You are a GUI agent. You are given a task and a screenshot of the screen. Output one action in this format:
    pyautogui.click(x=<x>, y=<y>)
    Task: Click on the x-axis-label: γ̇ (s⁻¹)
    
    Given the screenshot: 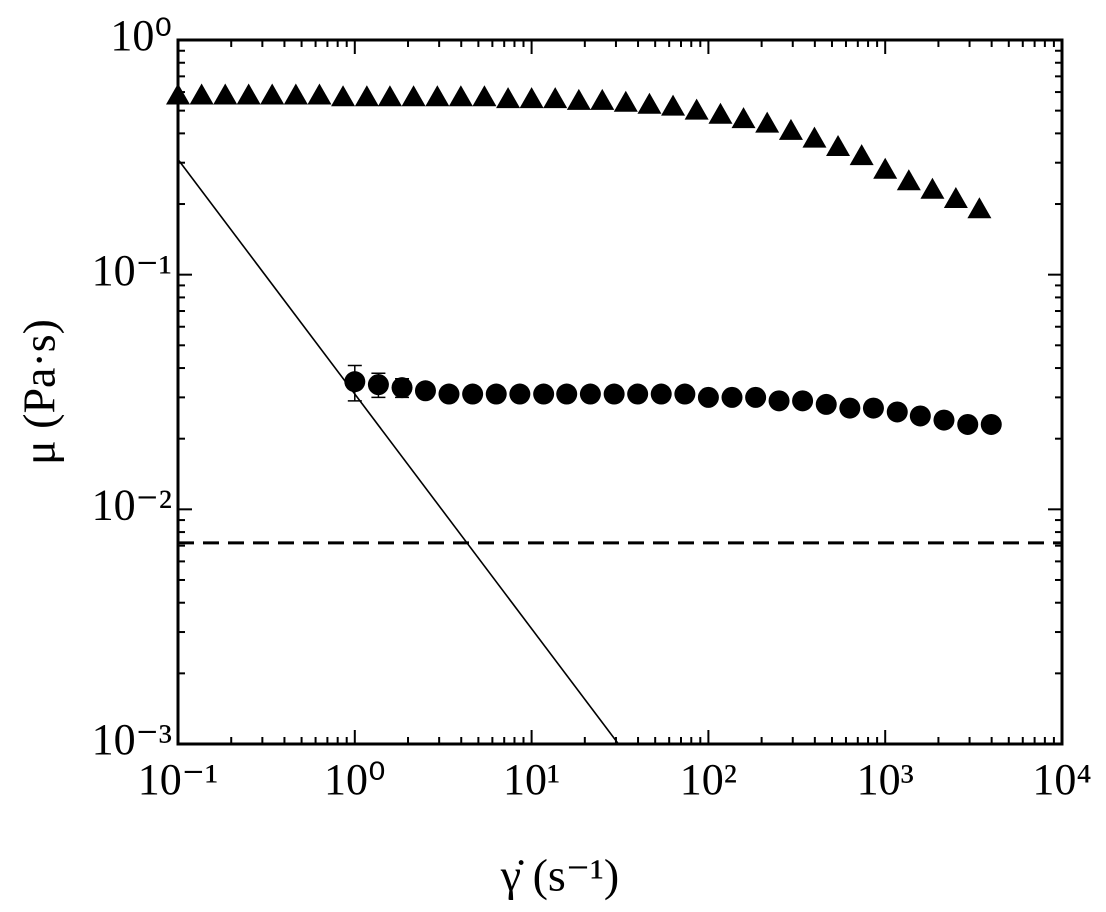 What is the action you would take?
    pyautogui.click(x=559, y=875)
    